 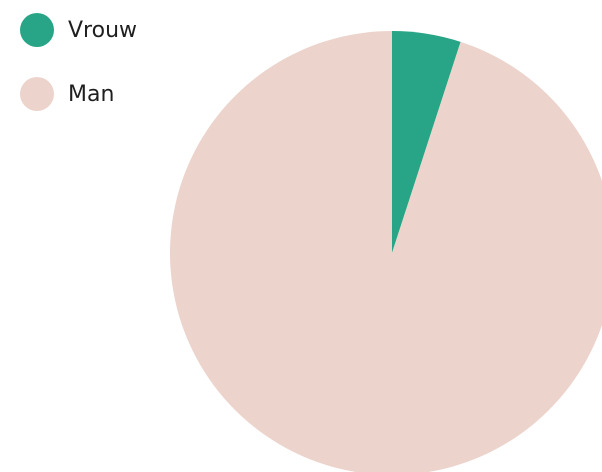 What do you see at coordinates (78, 62) in the screenshot?
I see `legend: Vrouw Man` at bounding box center [78, 62].